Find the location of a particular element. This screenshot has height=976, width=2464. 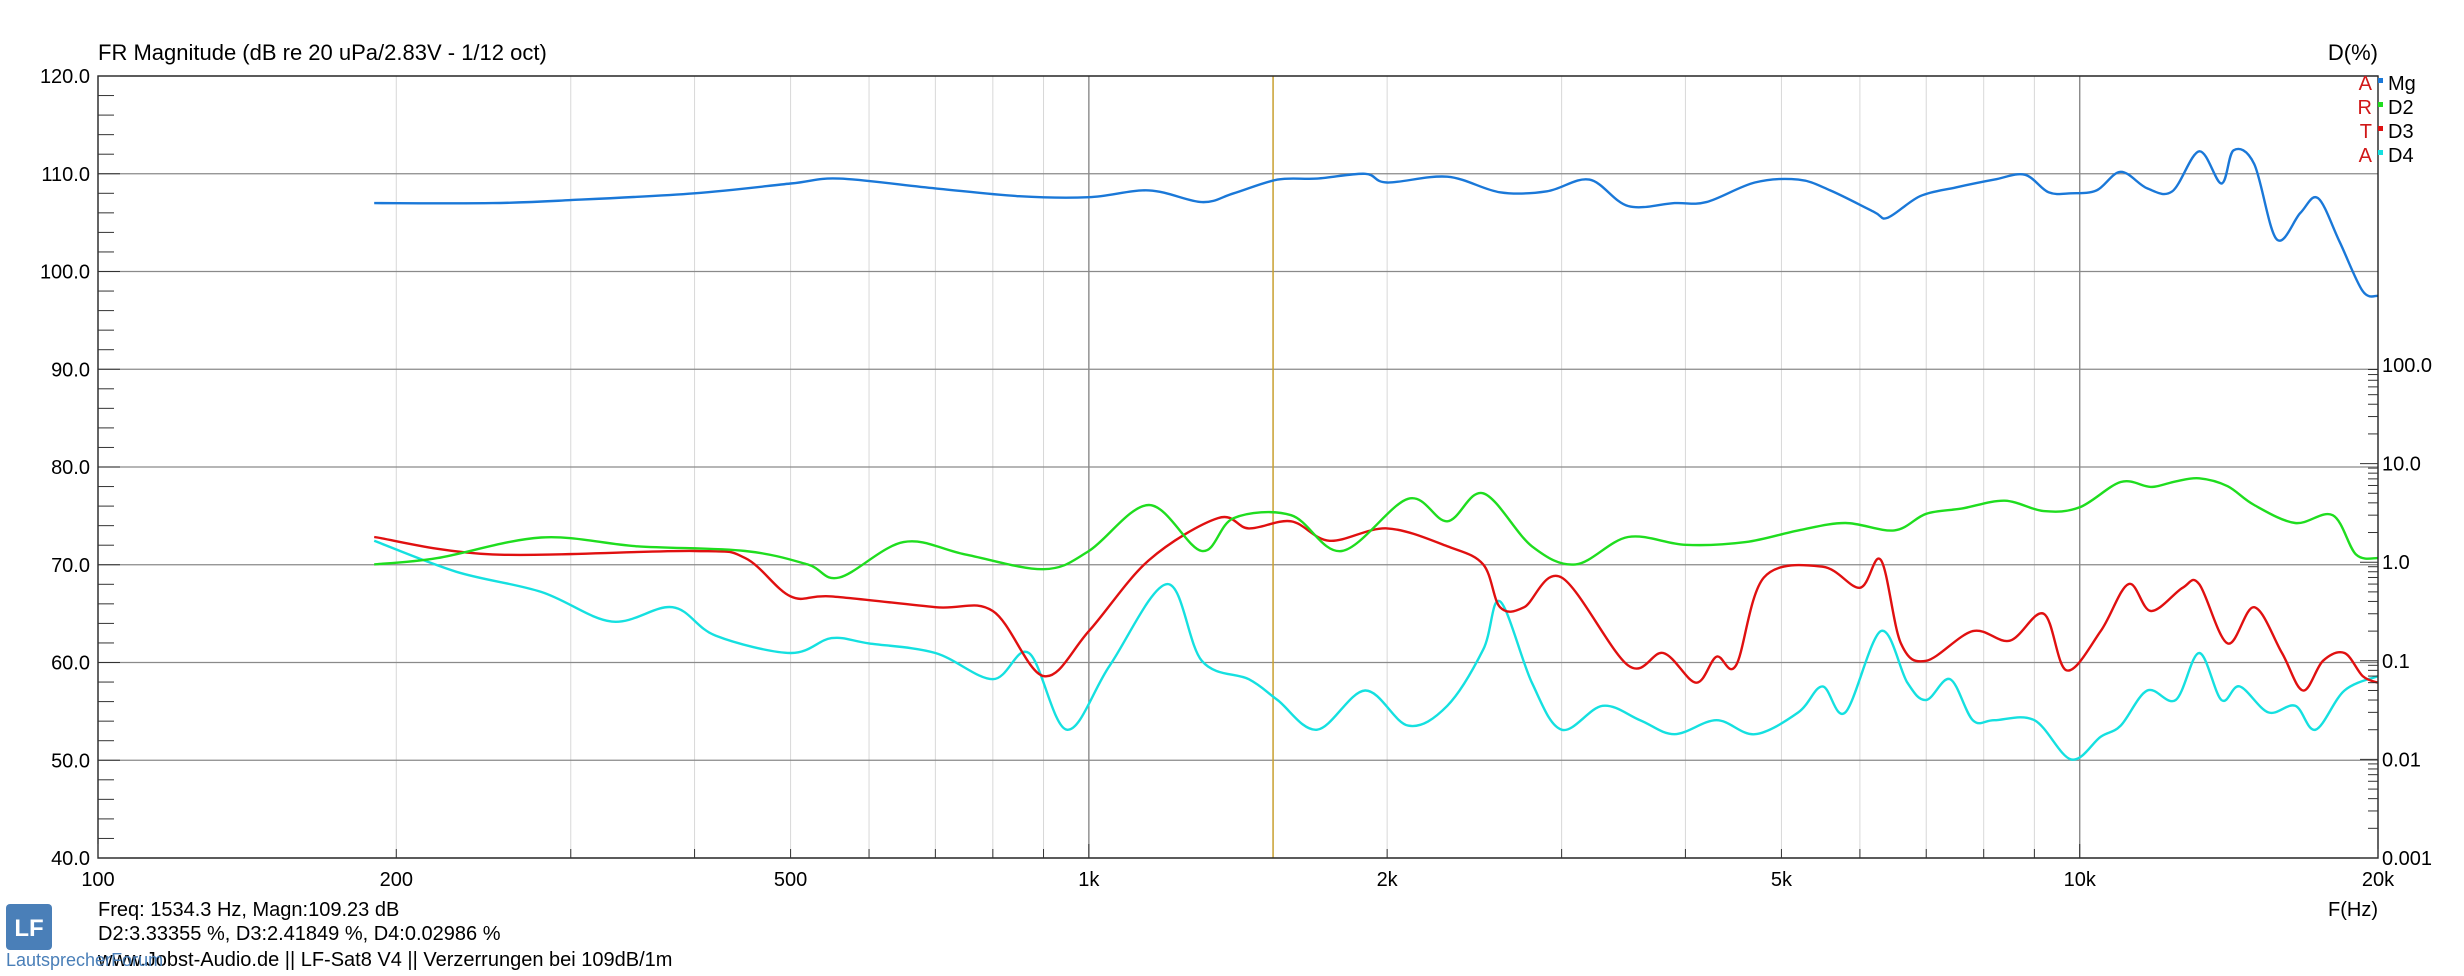

lf-logo-icon: LF is located at coordinates (28, 928).